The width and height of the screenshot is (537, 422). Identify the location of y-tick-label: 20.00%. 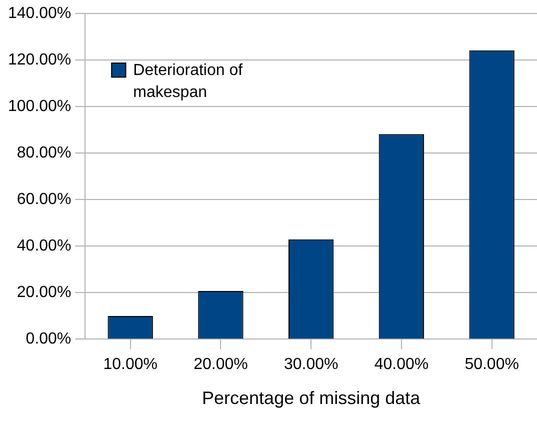
(44, 293).